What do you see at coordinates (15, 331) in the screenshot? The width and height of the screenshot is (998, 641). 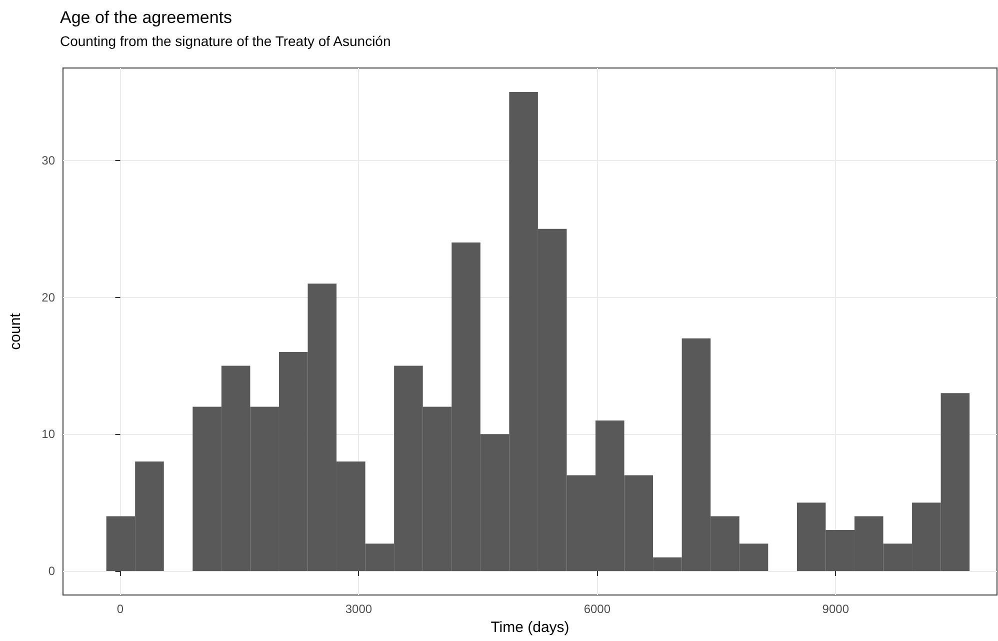 I see `y-axis-title: count` at bounding box center [15, 331].